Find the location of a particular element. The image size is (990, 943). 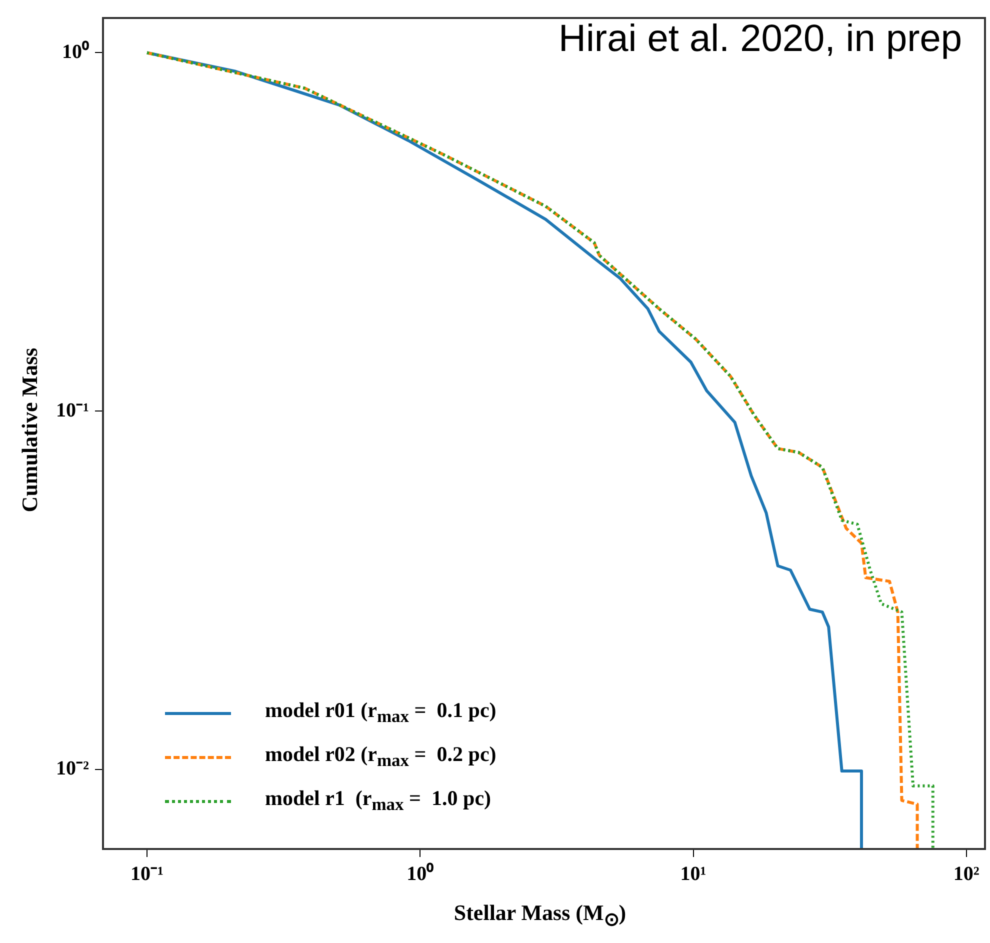

y-axis-title: Cumulative Mass is located at coordinates (30, 430).